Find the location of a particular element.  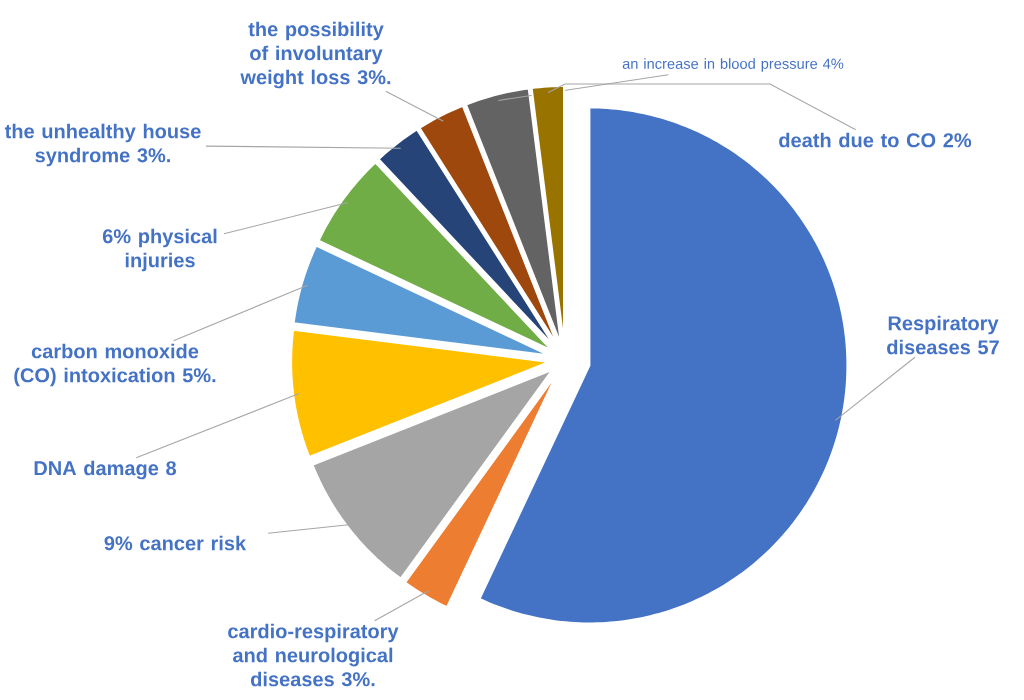

slice-label: the unhealthy house syndrome 3%. is located at coordinates (102, 145).